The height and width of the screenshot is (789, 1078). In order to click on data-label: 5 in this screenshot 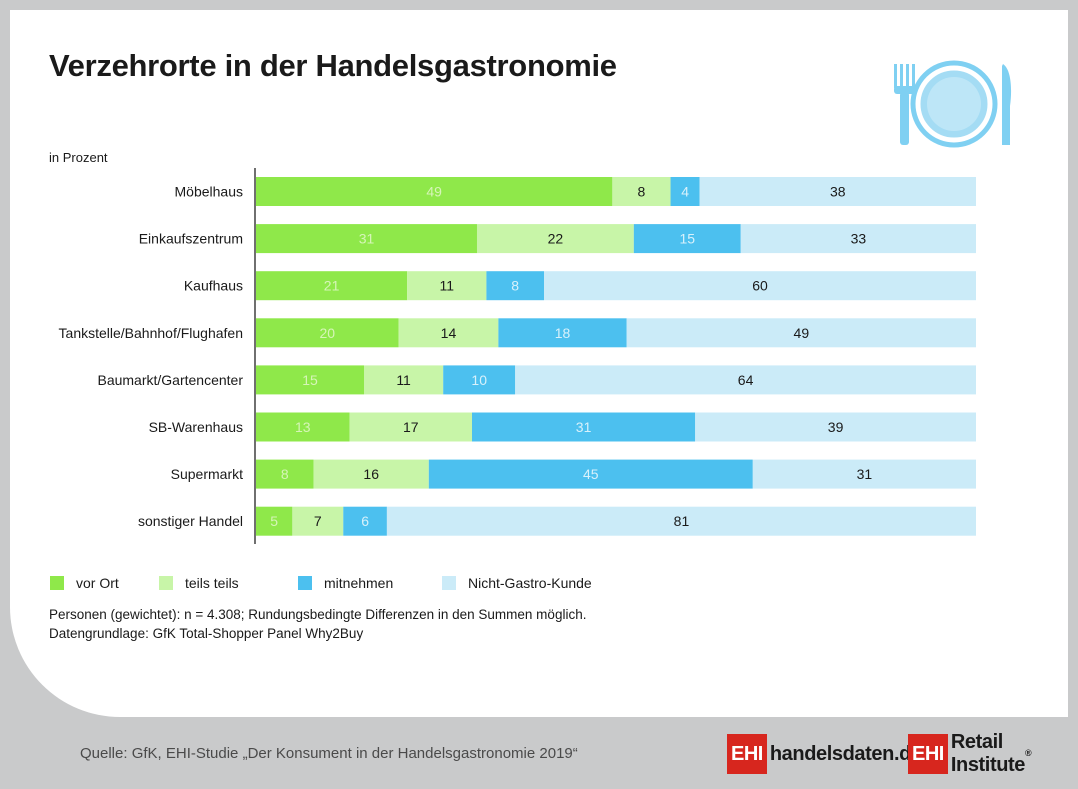, I will do `click(274, 521)`.